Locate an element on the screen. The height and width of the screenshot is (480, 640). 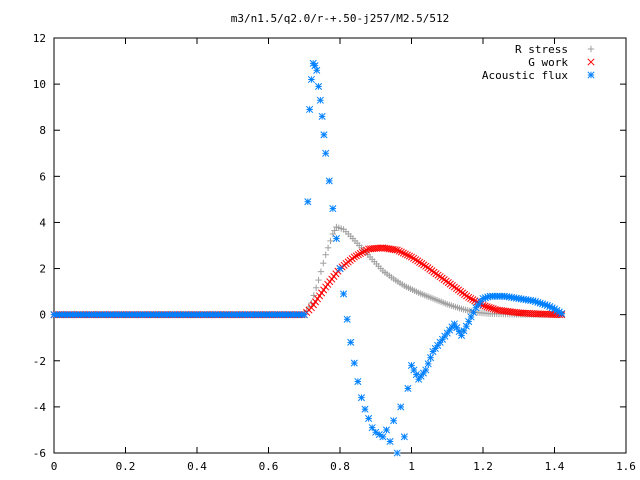
x-tick-label: 1.6 is located at coordinates (626, 466).